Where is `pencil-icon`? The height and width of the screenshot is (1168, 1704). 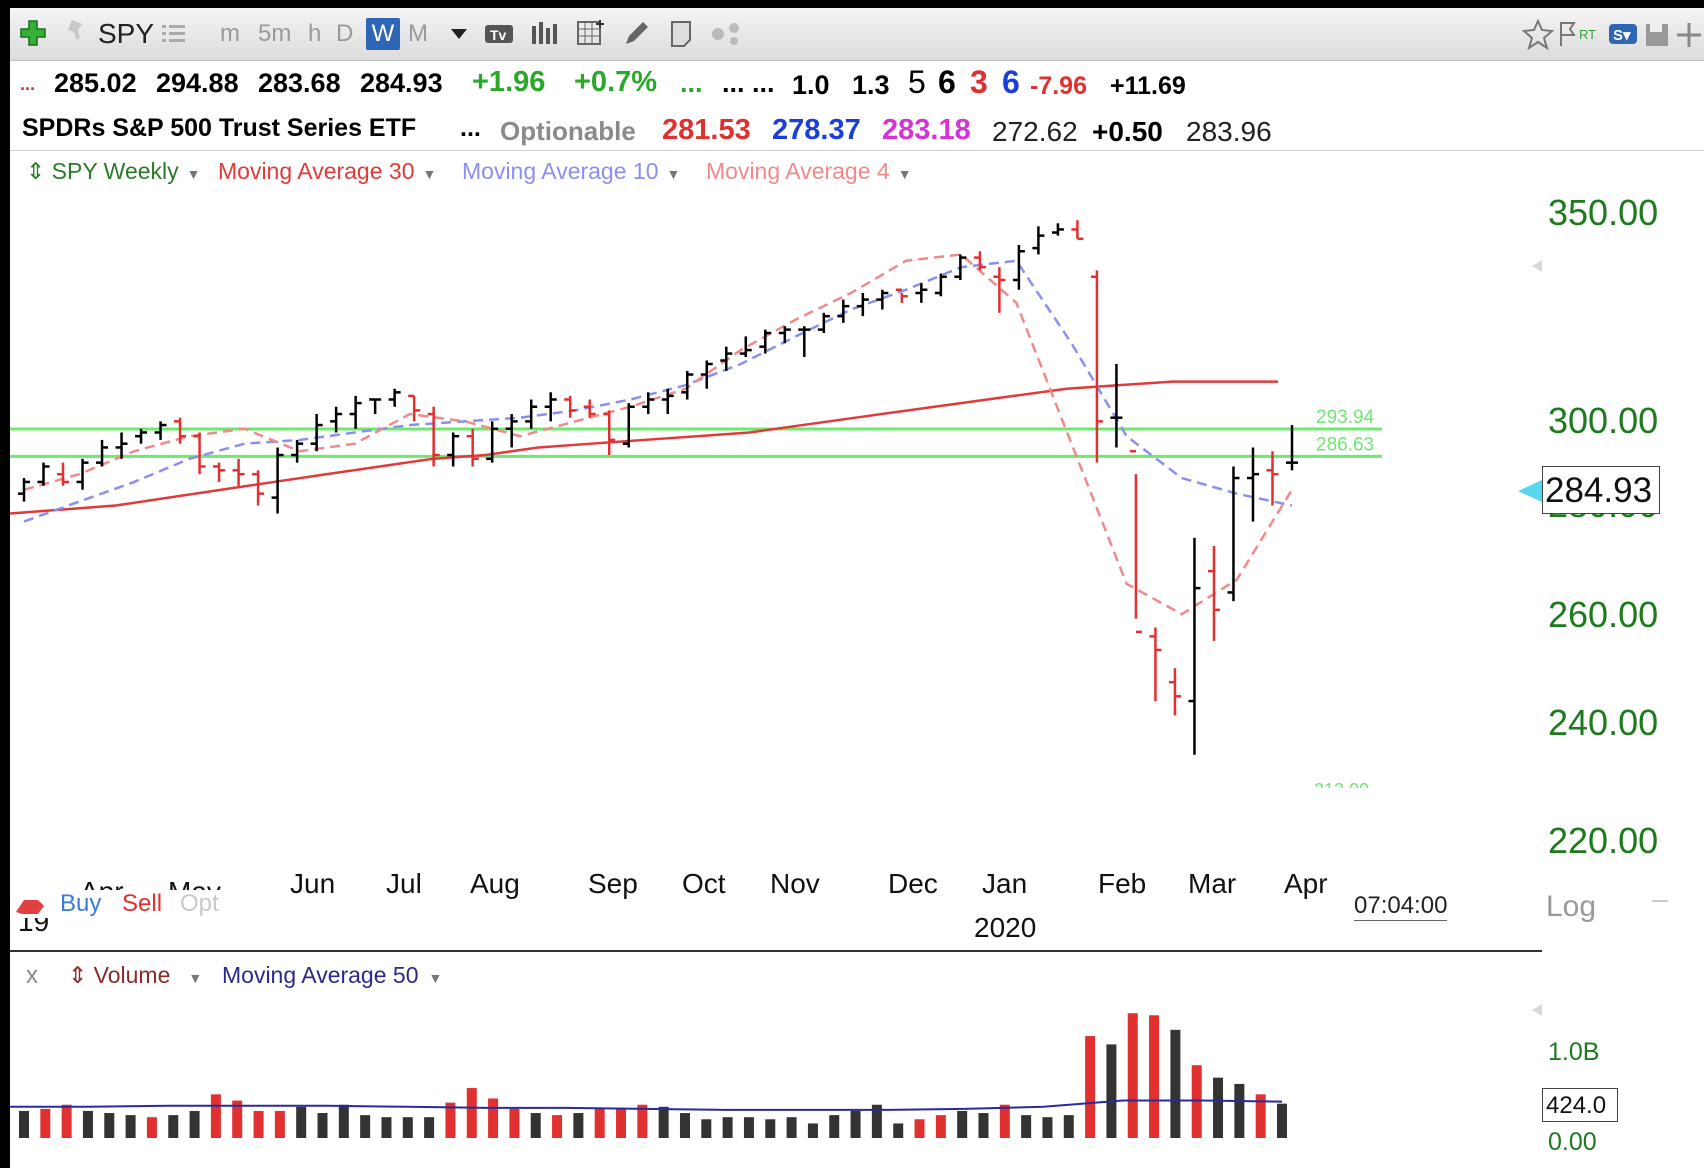
pencil-icon is located at coordinates (637, 33).